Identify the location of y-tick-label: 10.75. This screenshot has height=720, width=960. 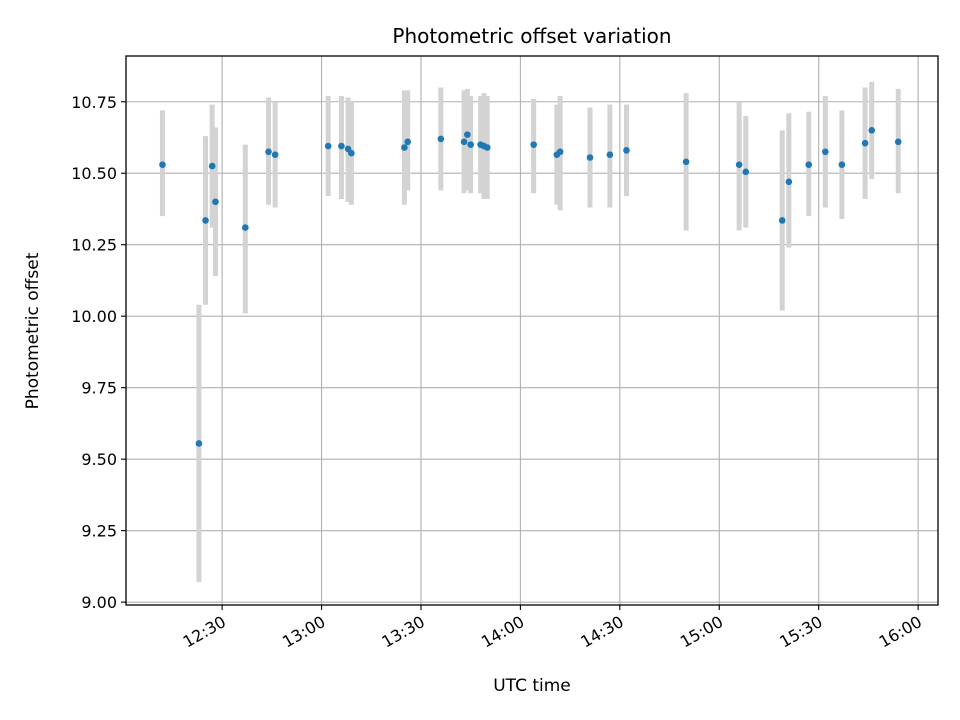
(94, 102).